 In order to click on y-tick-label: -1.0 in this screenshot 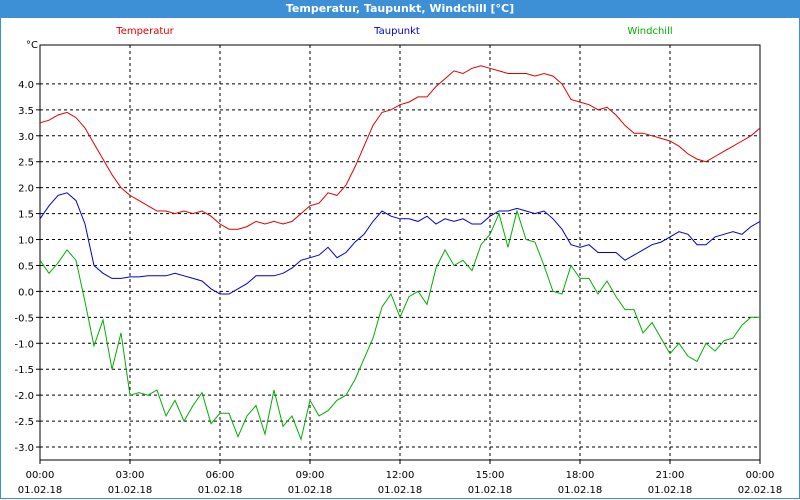, I will do `click(24, 344)`.